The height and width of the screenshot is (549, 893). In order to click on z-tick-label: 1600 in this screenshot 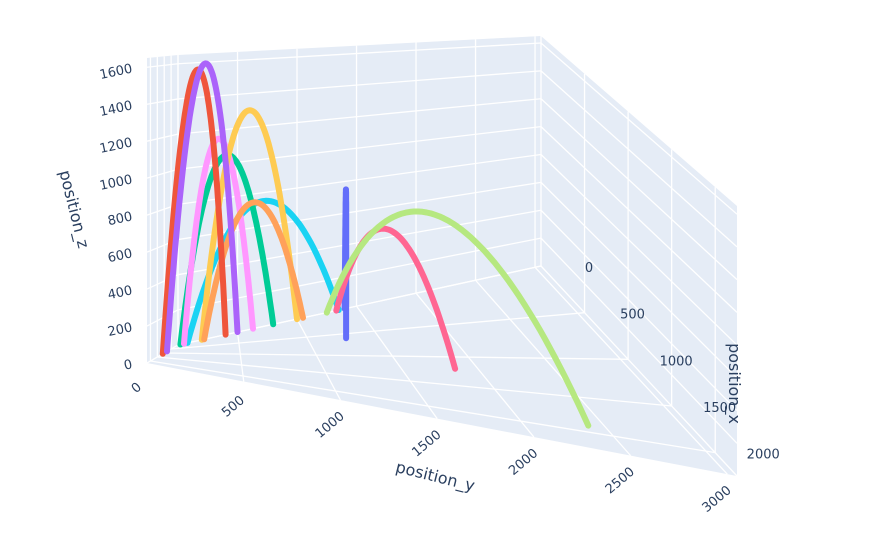, I will do `click(115, 72)`.